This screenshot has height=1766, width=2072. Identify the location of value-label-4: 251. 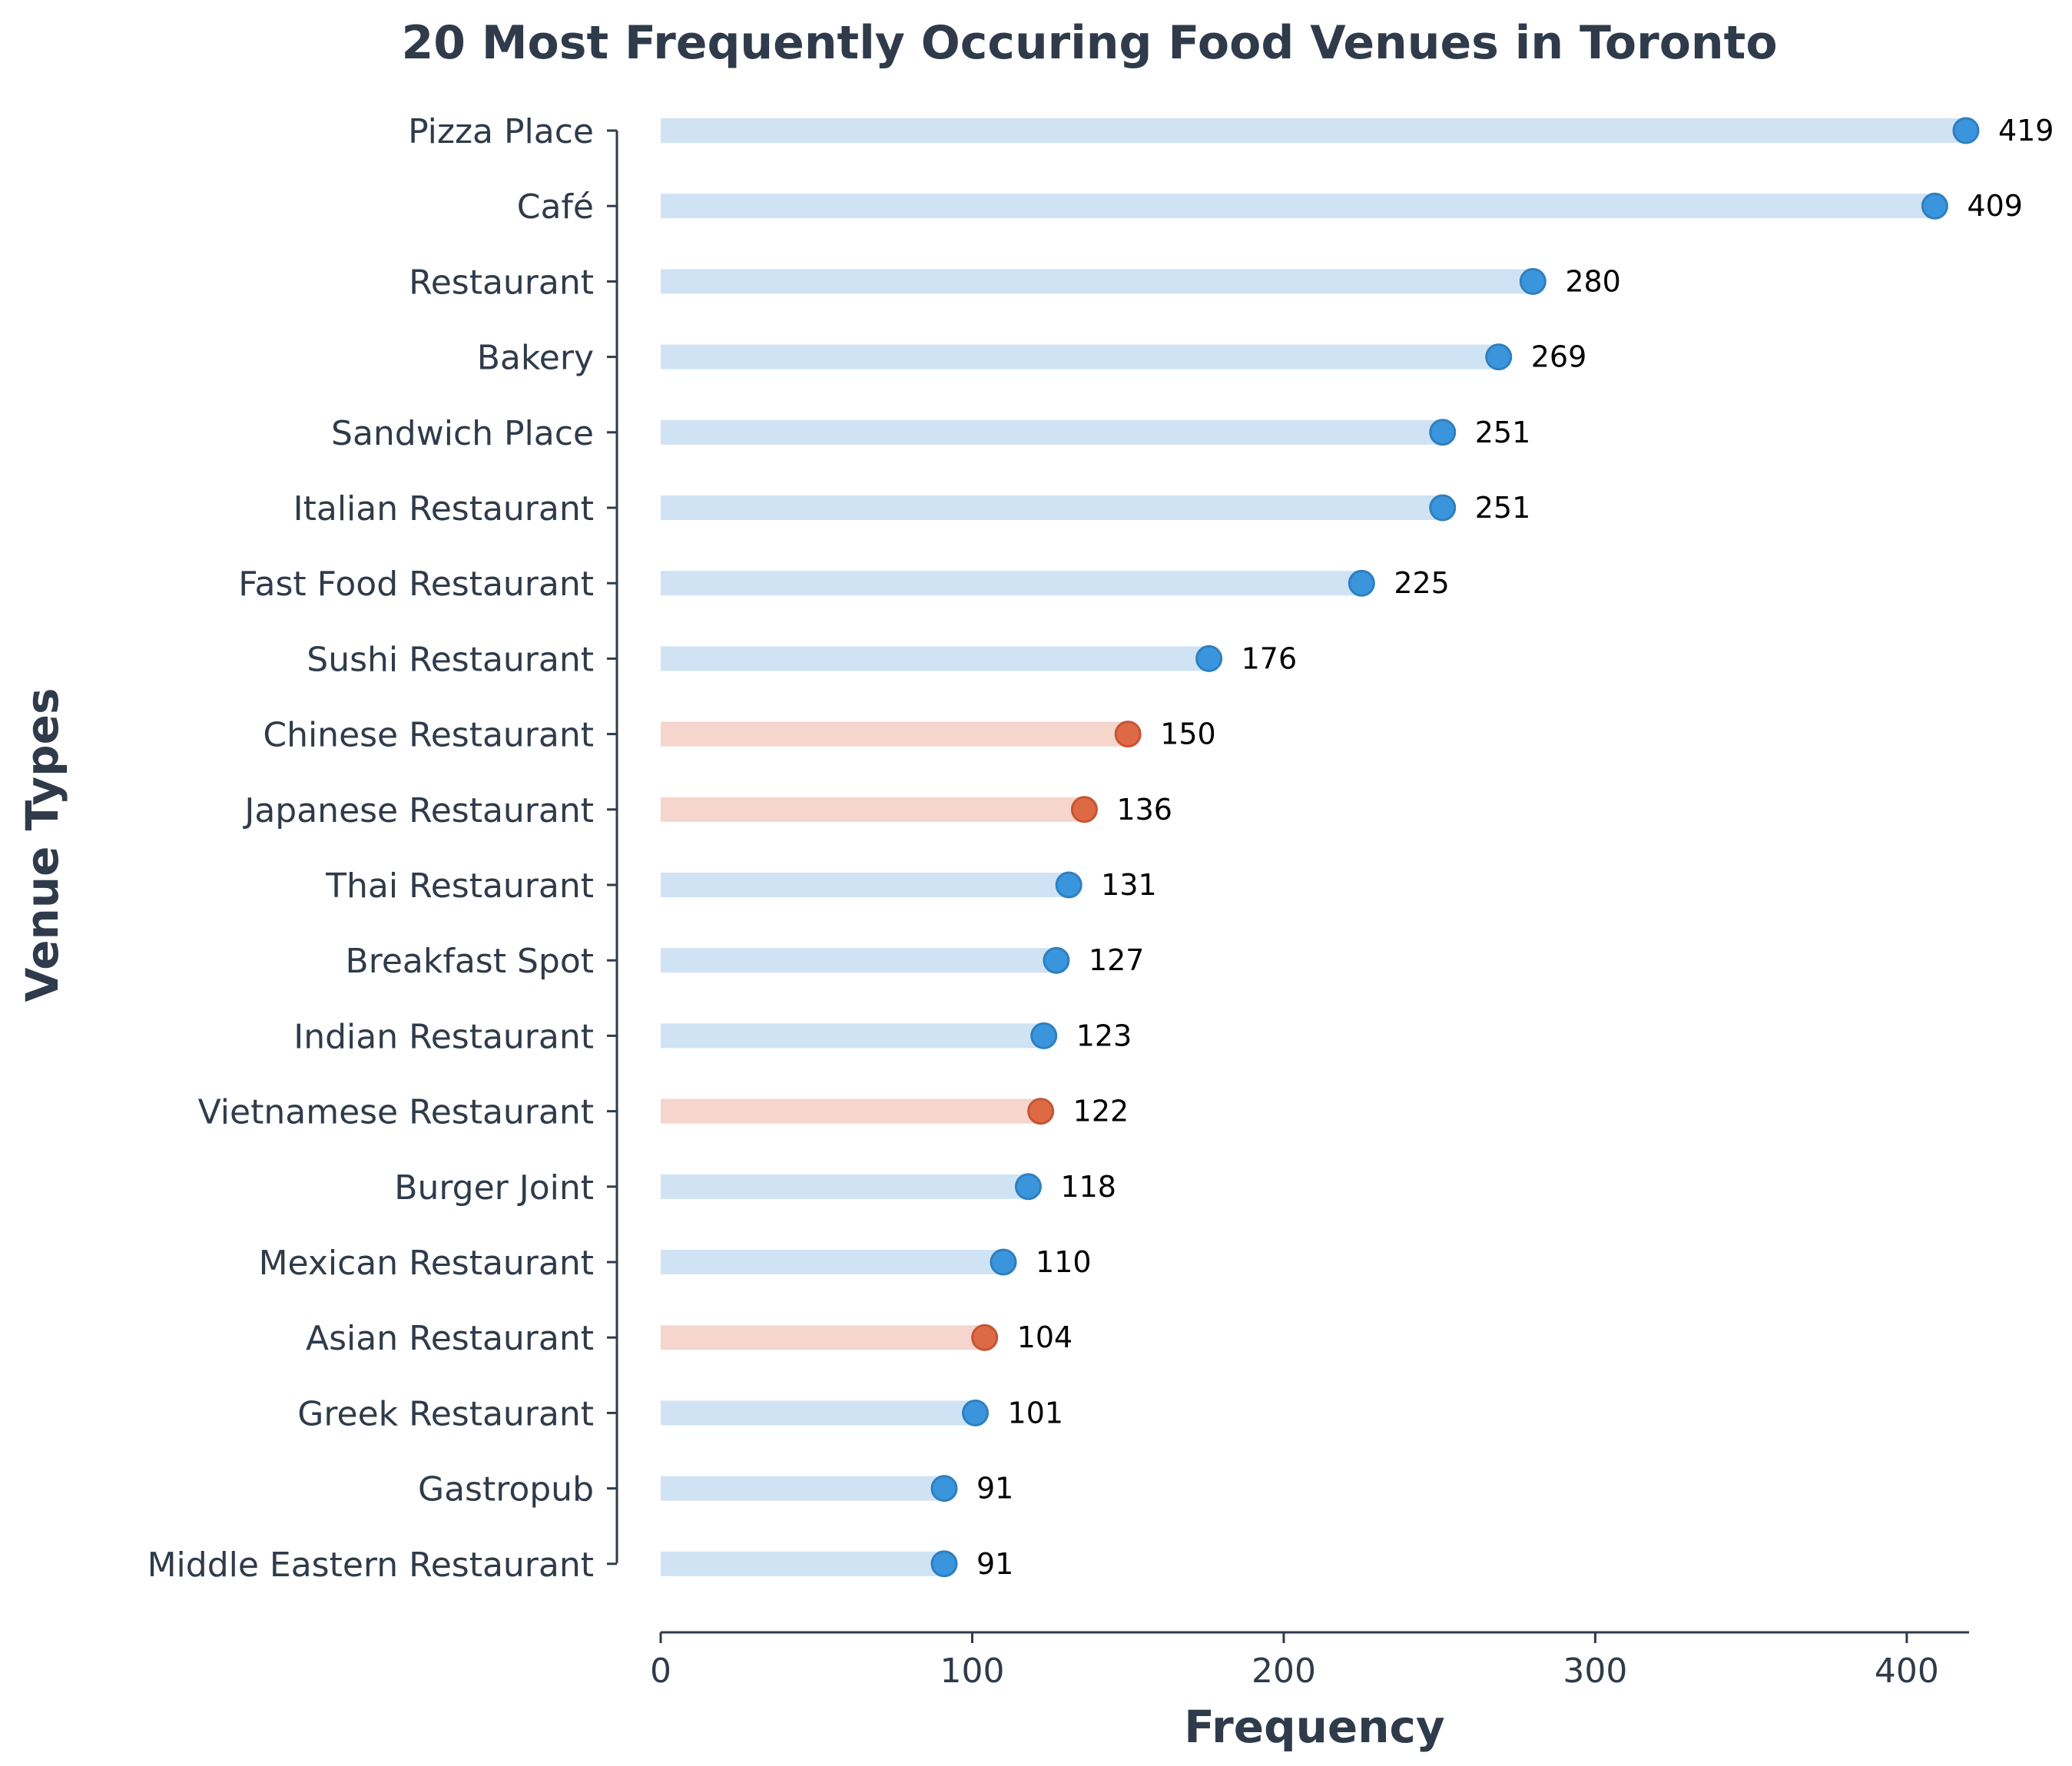
(1503, 432).